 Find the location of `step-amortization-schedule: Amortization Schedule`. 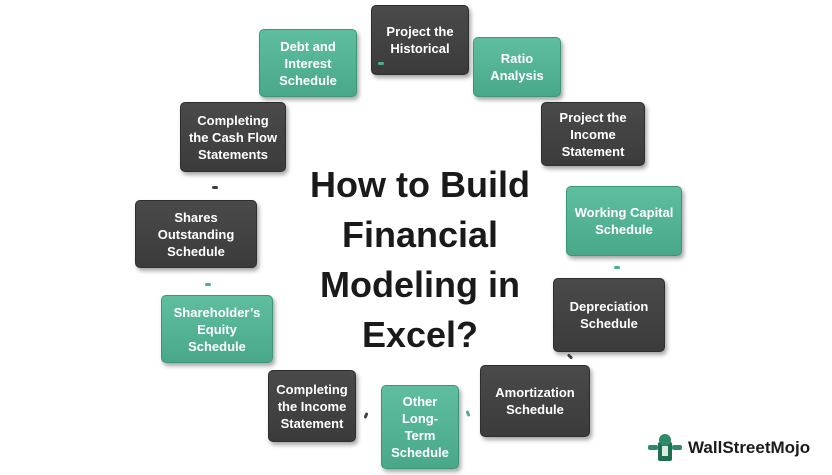

step-amortization-schedule: Amortization Schedule is located at coordinates (535, 401).